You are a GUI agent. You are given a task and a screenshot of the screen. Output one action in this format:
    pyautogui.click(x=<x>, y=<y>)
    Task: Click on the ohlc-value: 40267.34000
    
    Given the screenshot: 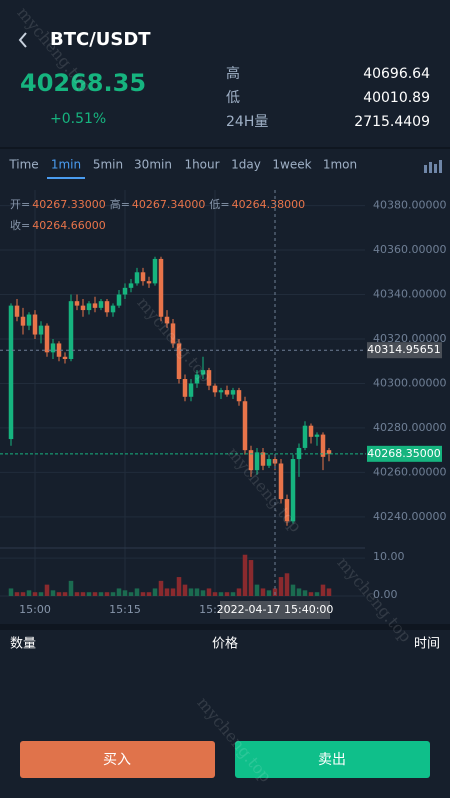 What is the action you would take?
    pyautogui.click(x=168, y=204)
    